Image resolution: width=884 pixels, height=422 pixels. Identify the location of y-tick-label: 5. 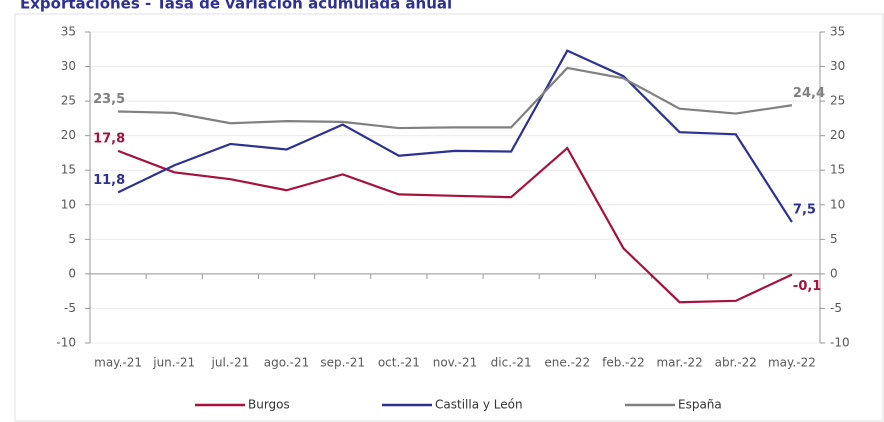
(72, 239).